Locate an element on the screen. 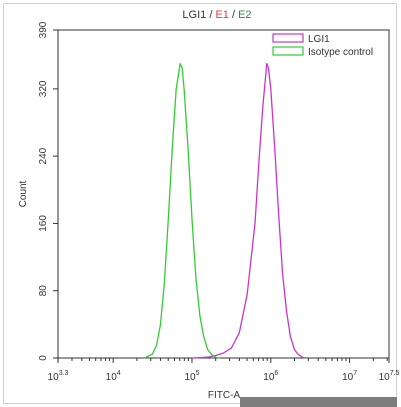 The height and width of the screenshot is (407, 401). y-axis-ticks: 0 80 160 240 320 390 is located at coordinates (48, 191).